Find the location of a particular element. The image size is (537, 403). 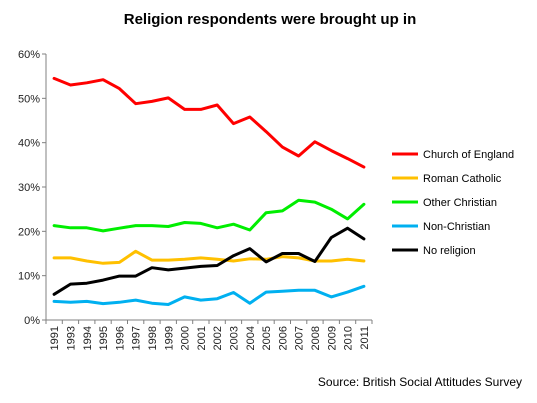

x-tick-label: 1995 is located at coordinates (104, 338).